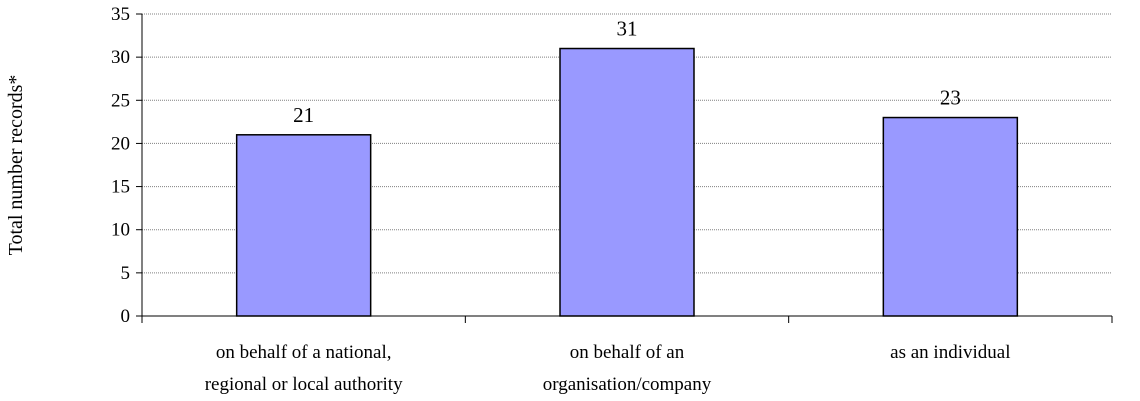 This screenshot has height=401, width=1140. What do you see at coordinates (126, 316) in the screenshot?
I see `y-tick-label: 0` at bounding box center [126, 316].